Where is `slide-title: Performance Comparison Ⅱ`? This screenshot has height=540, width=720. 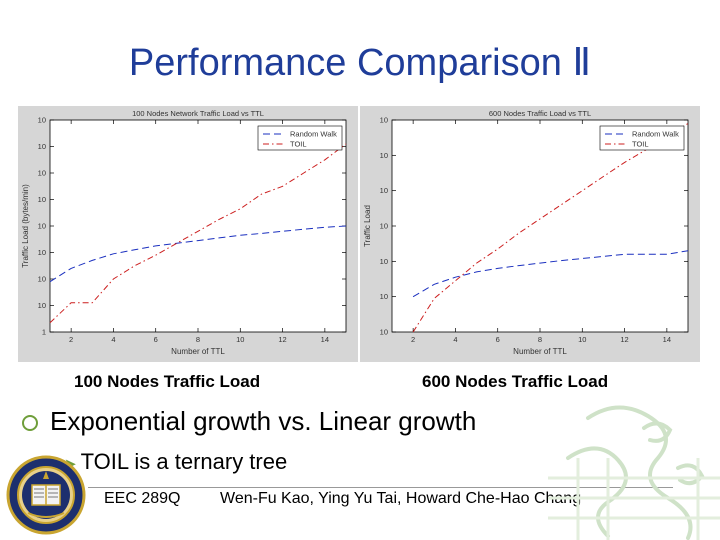 slide-title: Performance Comparison Ⅱ is located at coordinates (360, 63).